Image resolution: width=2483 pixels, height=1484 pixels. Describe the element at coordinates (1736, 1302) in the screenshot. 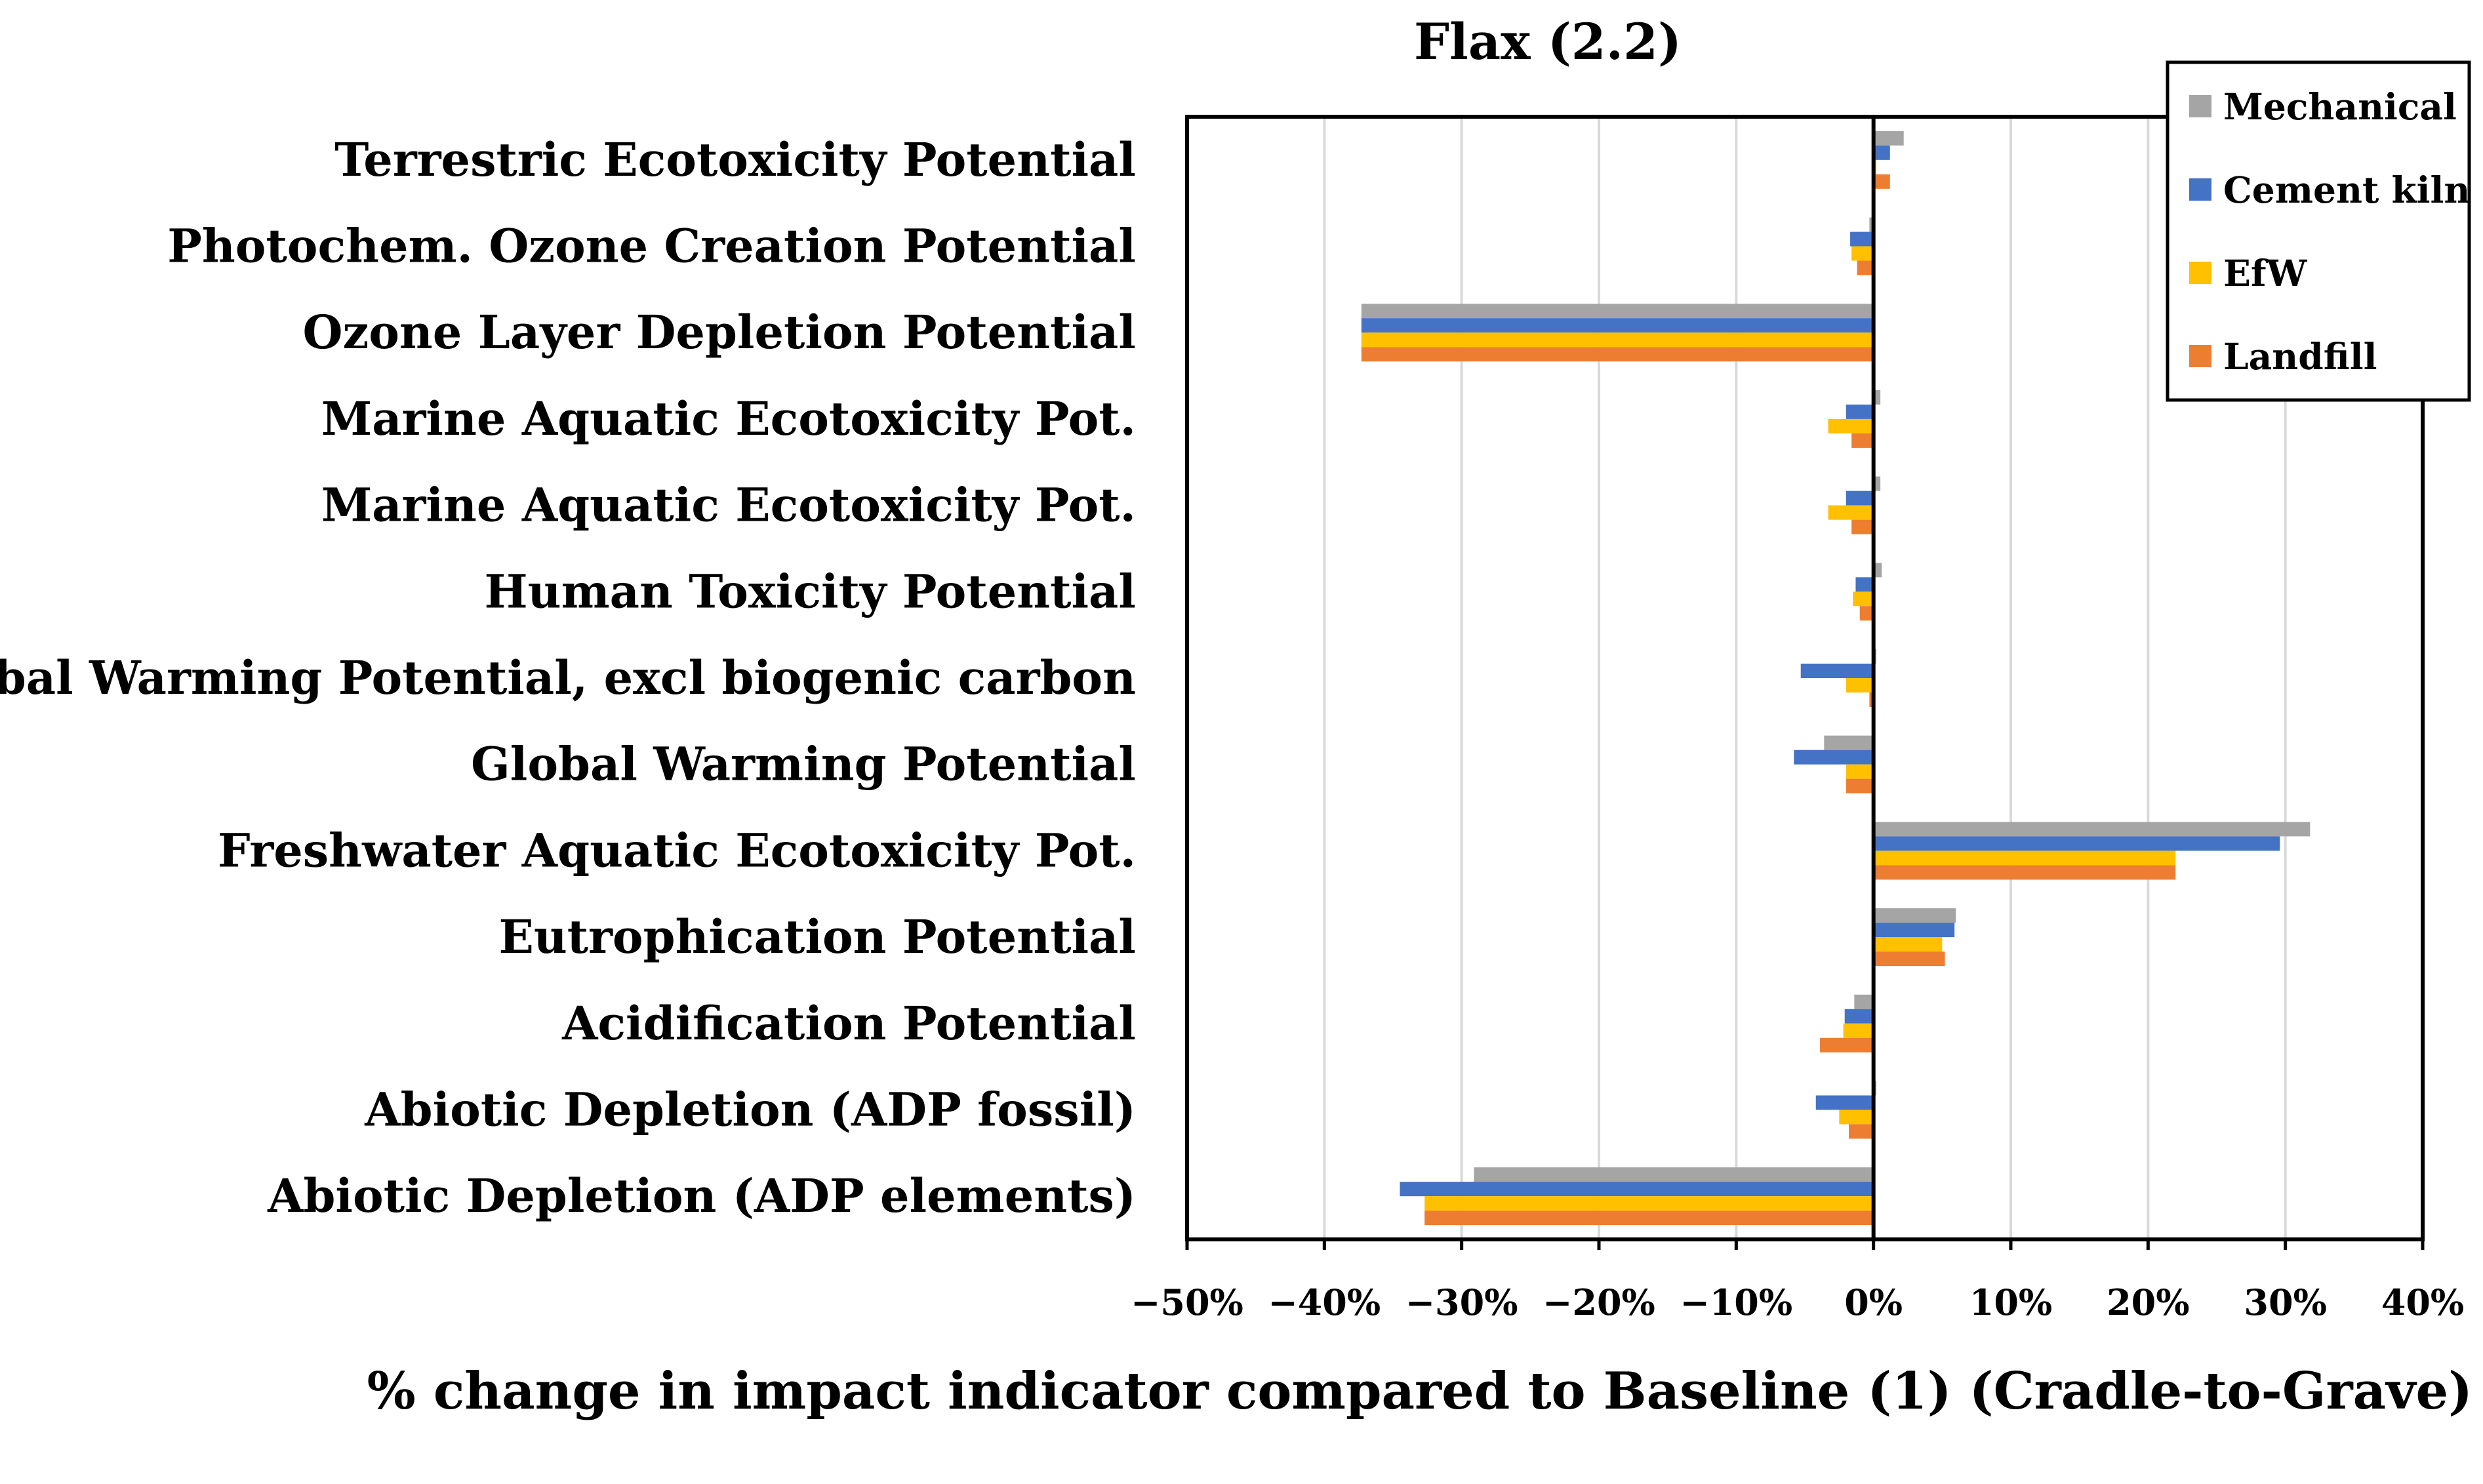

I see `x-tick-label: −10%` at that location.